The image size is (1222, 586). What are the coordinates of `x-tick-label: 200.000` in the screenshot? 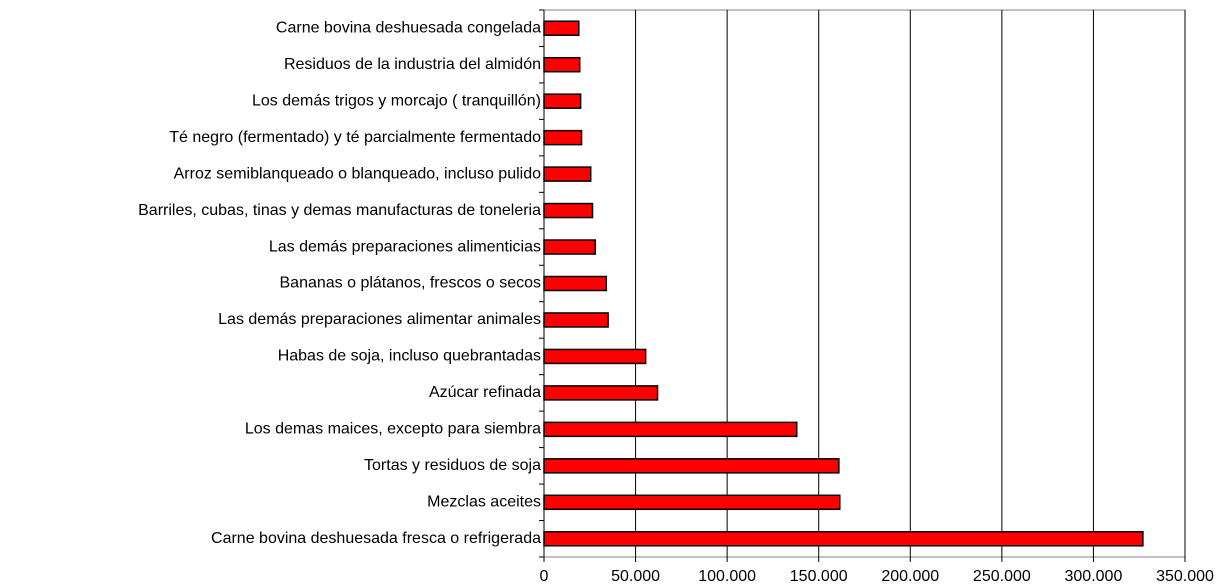 It's located at (910, 576).